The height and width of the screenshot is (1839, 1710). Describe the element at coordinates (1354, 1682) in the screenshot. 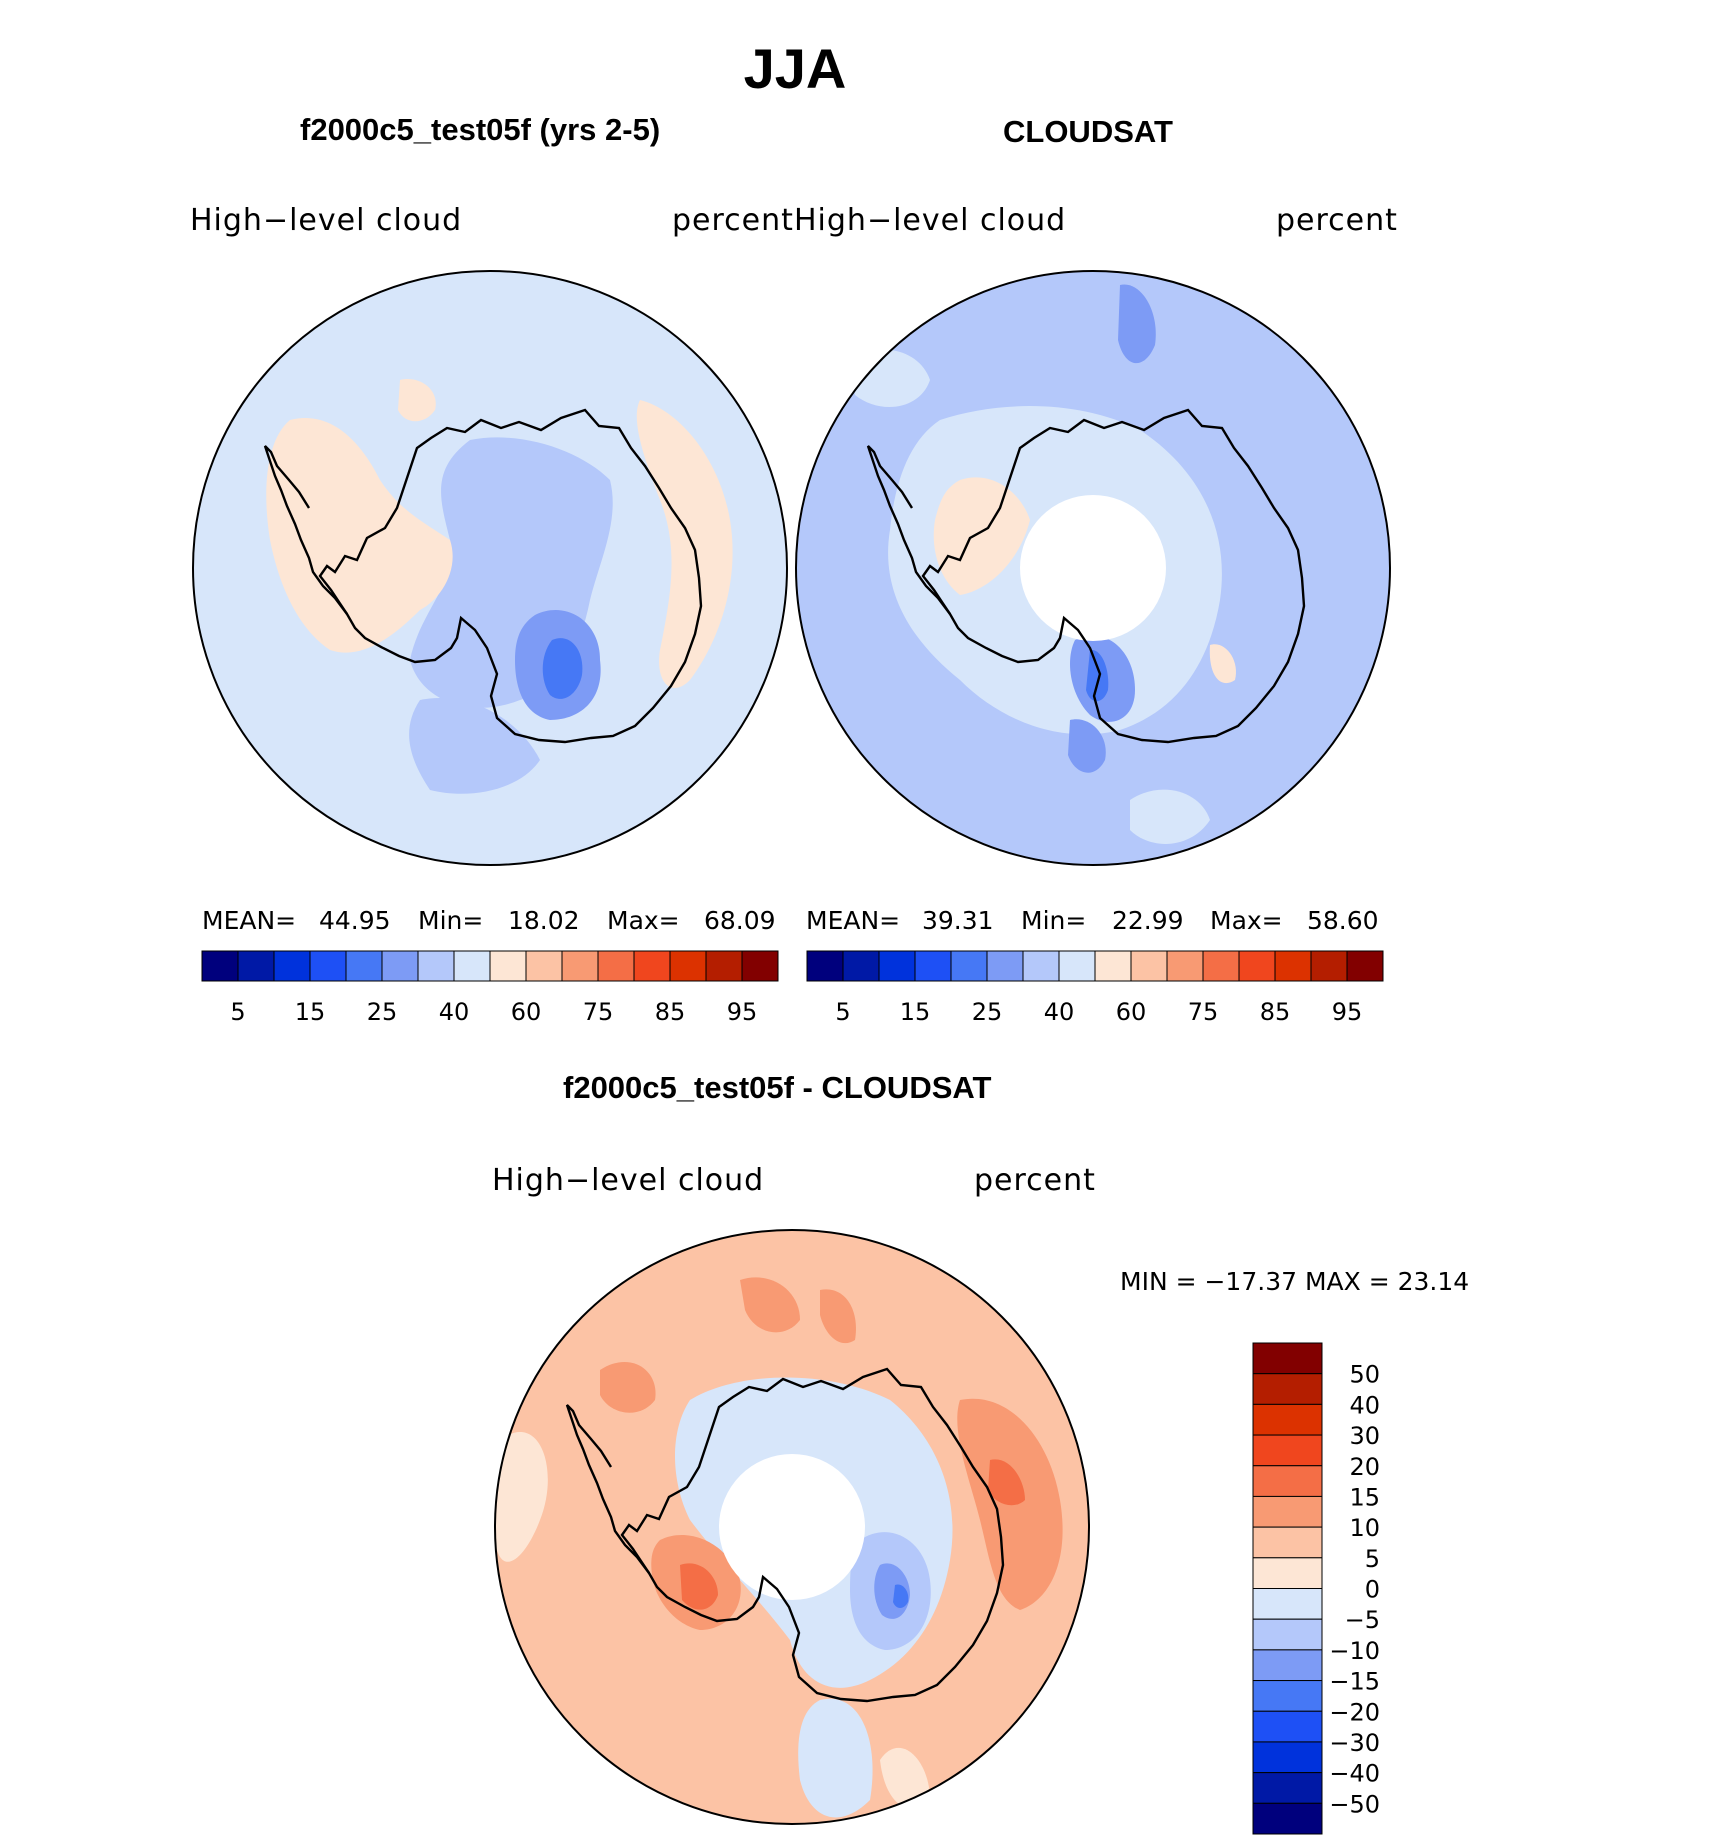

I see `panel3-colorbar-tick-label: −15` at that location.